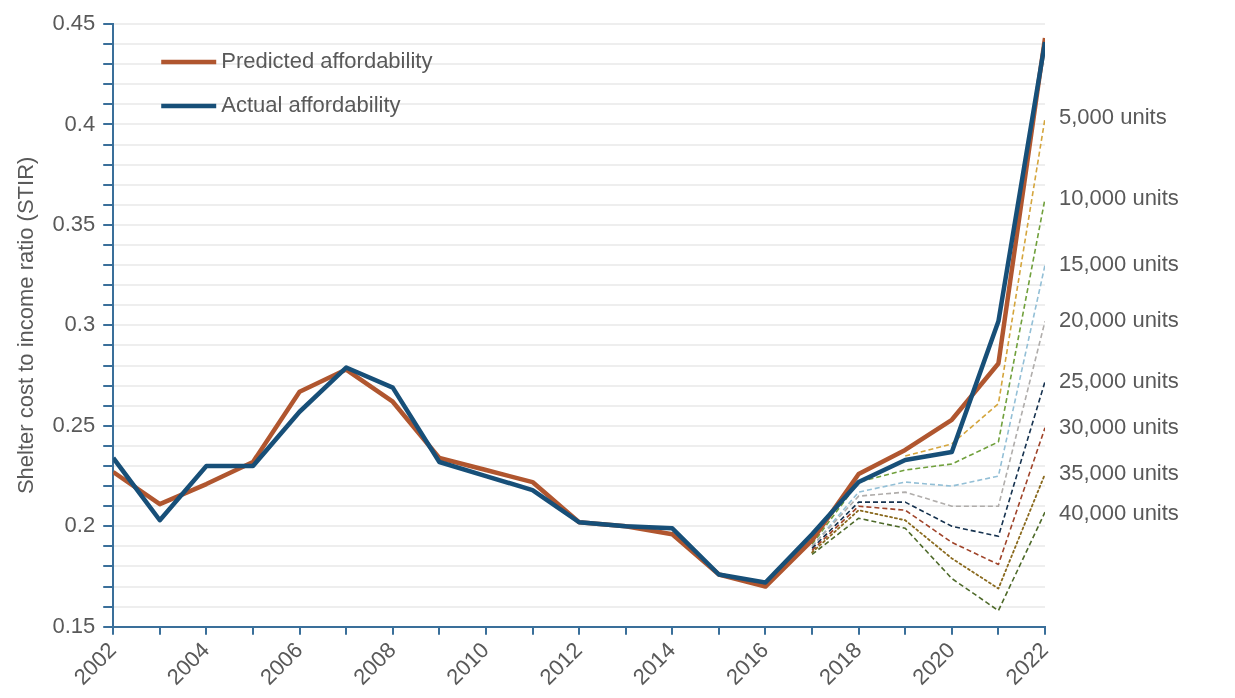  What do you see at coordinates (1119, 320) in the screenshot?
I see `series-label: 20,000 units` at bounding box center [1119, 320].